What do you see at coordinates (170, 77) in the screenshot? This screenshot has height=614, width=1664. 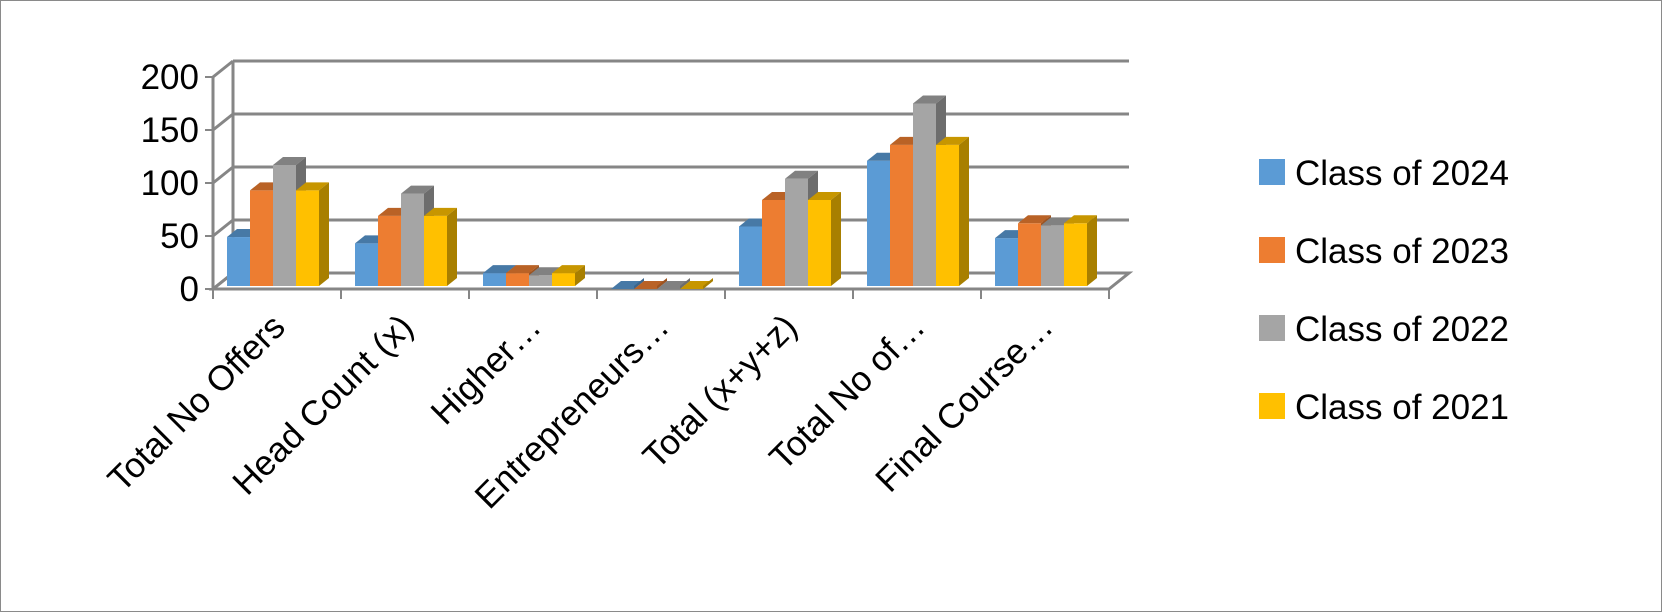 I see `y-tick-label: 200` at bounding box center [170, 77].